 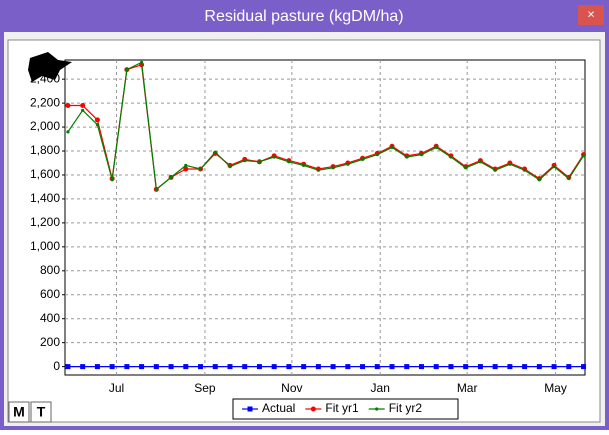 I want to click on y-tick-label: 400, so click(x=50, y=318).